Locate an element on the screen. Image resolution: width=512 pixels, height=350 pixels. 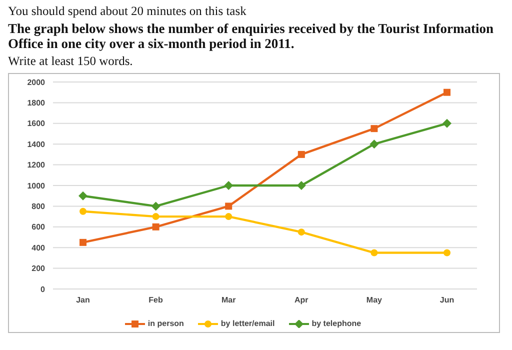
x-tick-label: Jan is located at coordinates (83, 300).